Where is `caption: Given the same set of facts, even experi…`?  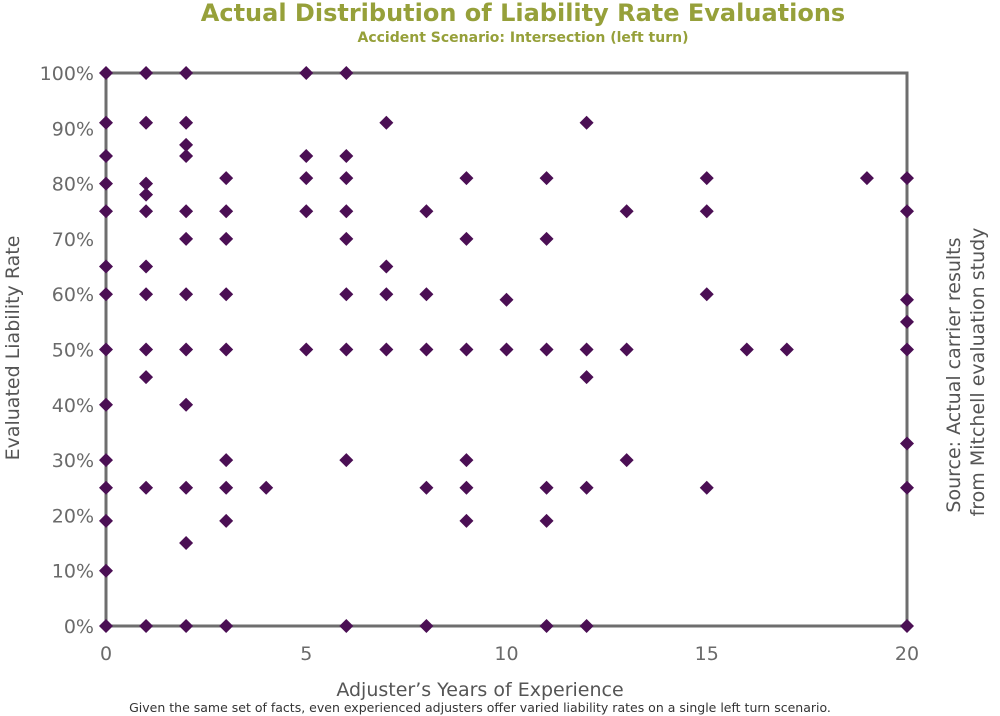
caption: Given the same set of facts, even experi… is located at coordinates (480, 707).